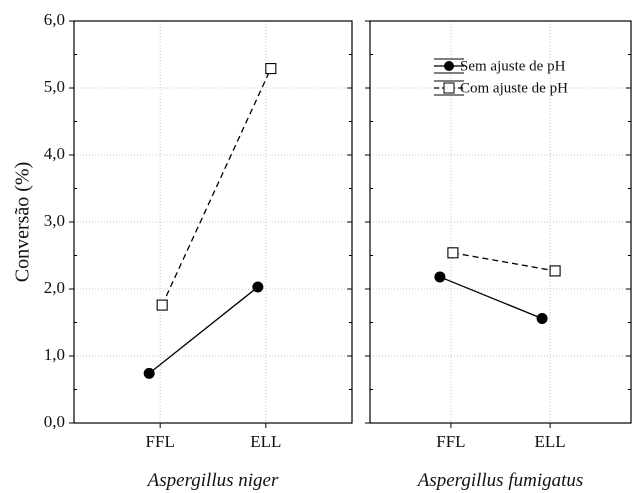 The image size is (635, 493). I want to click on y-axis-title: Conversão (%), so click(23, 222).